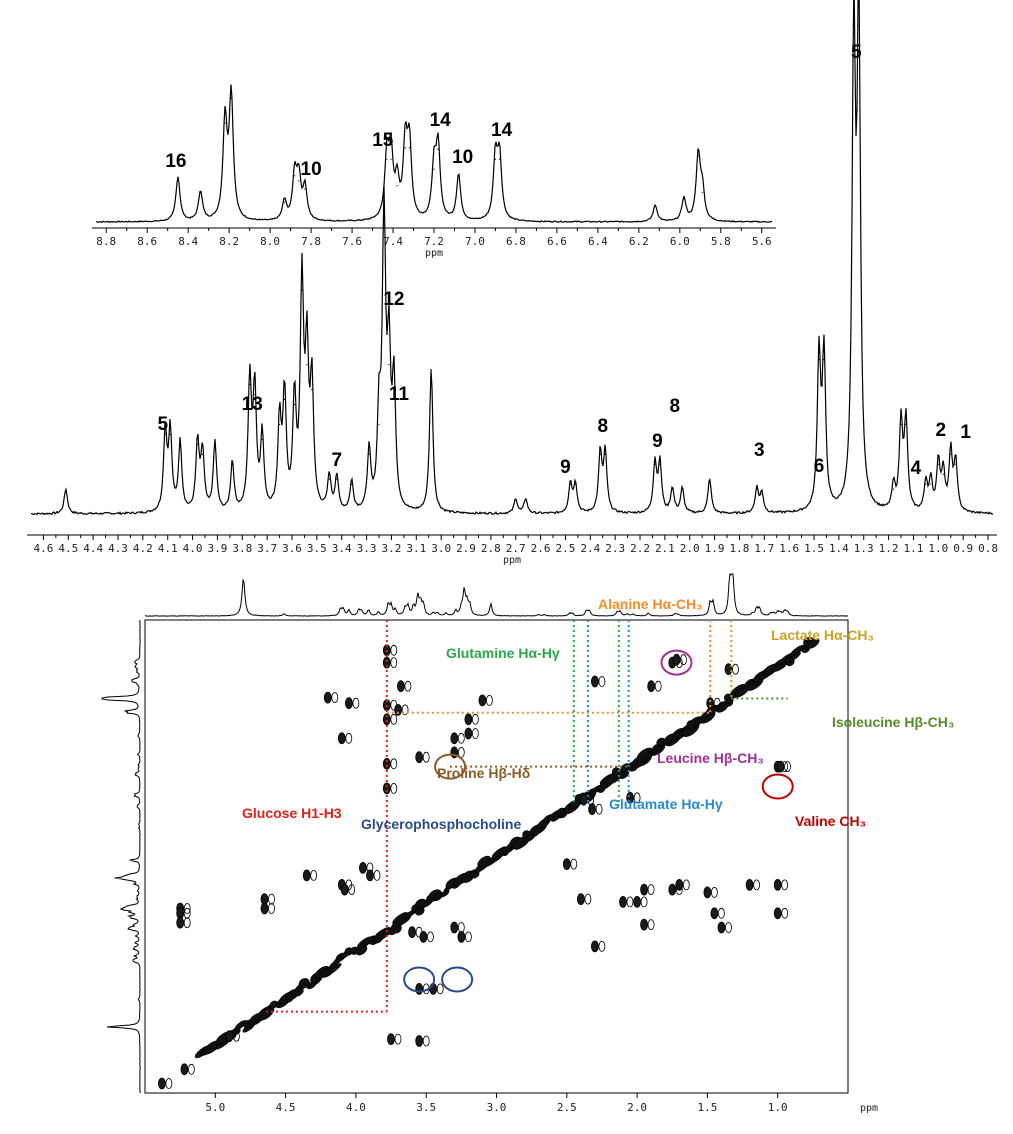 This screenshot has width=1013, height=1134. I want to click on cosy-x-tick-label: 5.0, so click(215, 1107).